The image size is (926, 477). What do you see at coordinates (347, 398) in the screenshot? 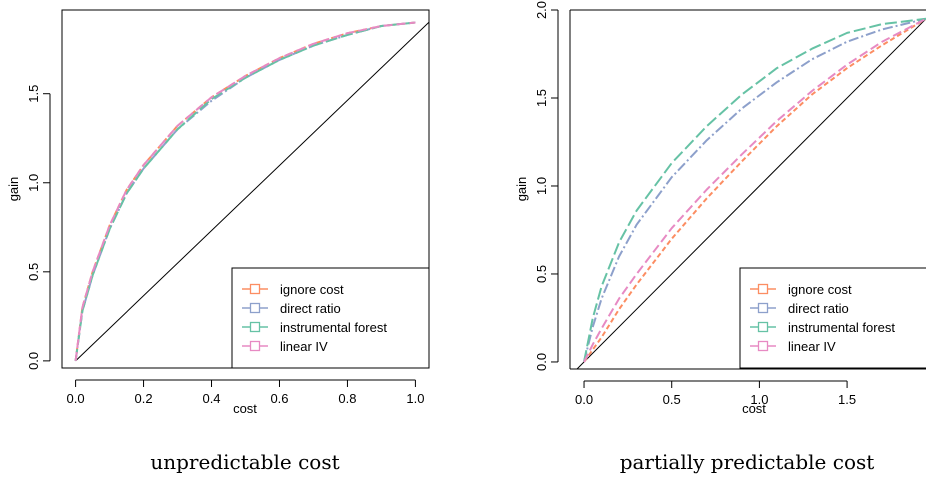
I see `x-tick-label: 0.8` at bounding box center [347, 398].